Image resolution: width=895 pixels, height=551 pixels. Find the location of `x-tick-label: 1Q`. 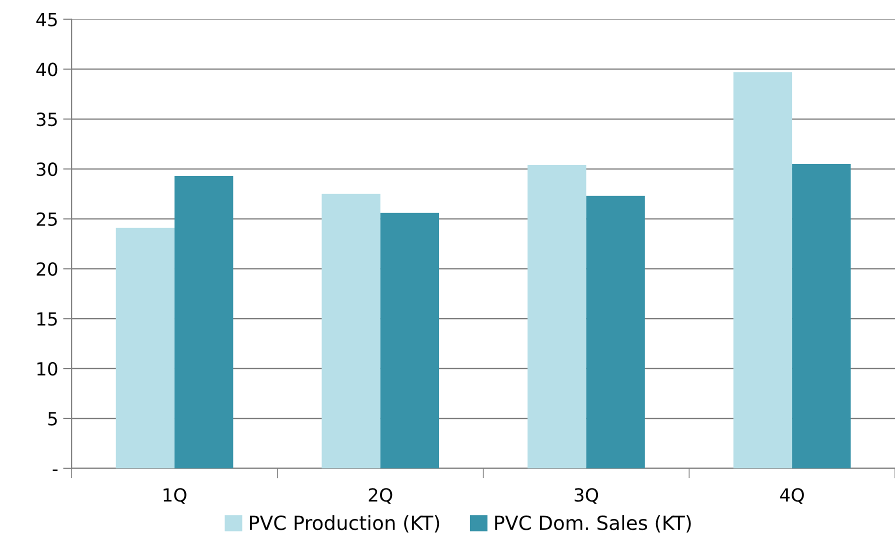

x-tick-label: 1Q is located at coordinates (175, 496).